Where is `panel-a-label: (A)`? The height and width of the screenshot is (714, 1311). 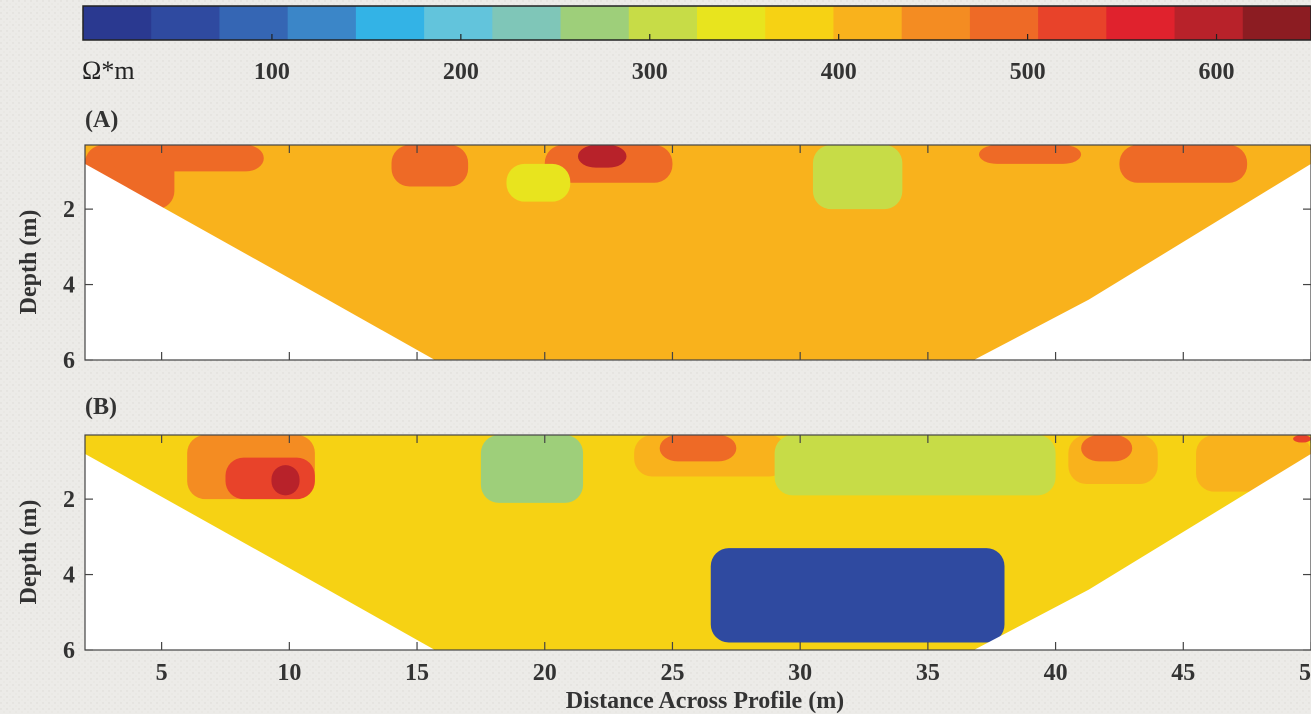
panel-a-label: (A) is located at coordinates (101, 120).